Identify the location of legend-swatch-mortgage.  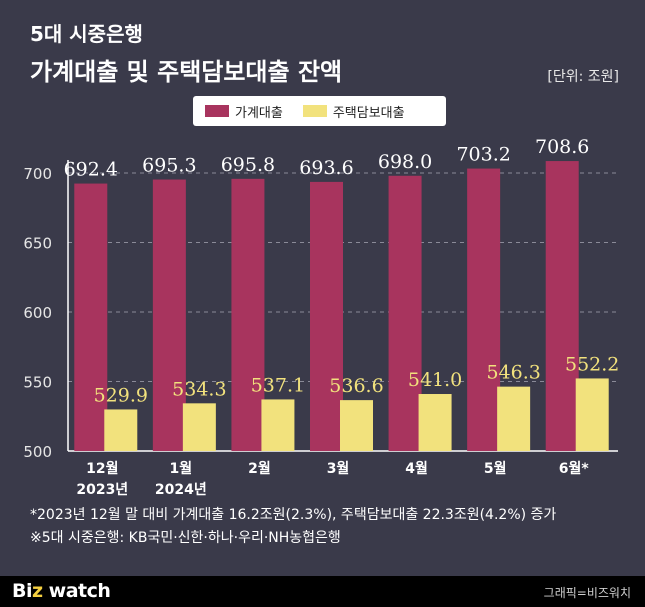
(314, 111).